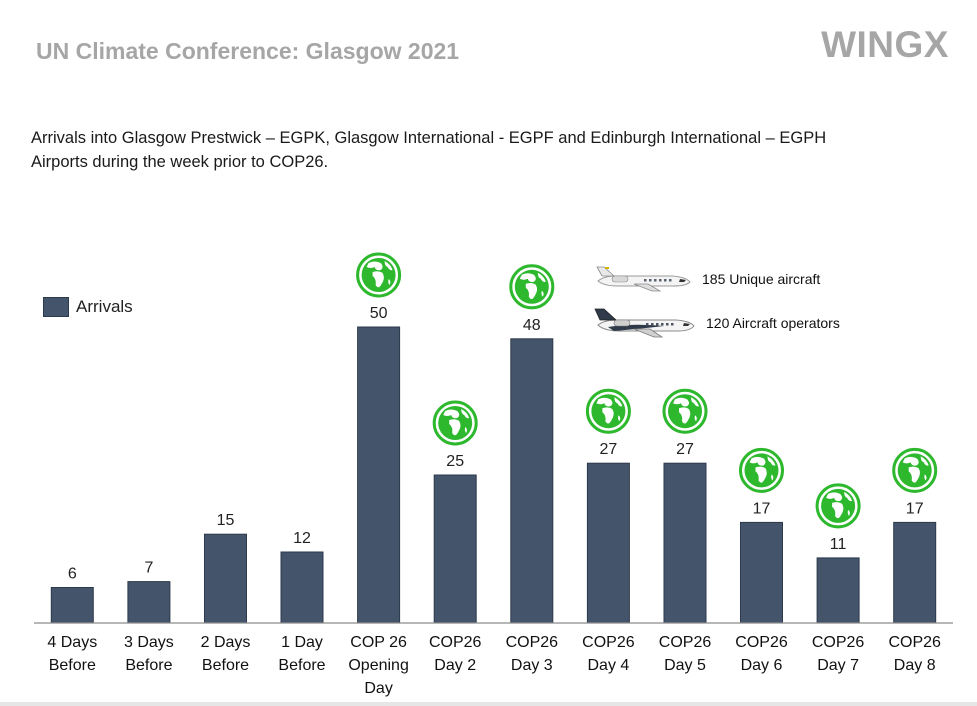  Describe the element at coordinates (104, 306) in the screenshot. I see `legend-label: Arrivals` at that location.